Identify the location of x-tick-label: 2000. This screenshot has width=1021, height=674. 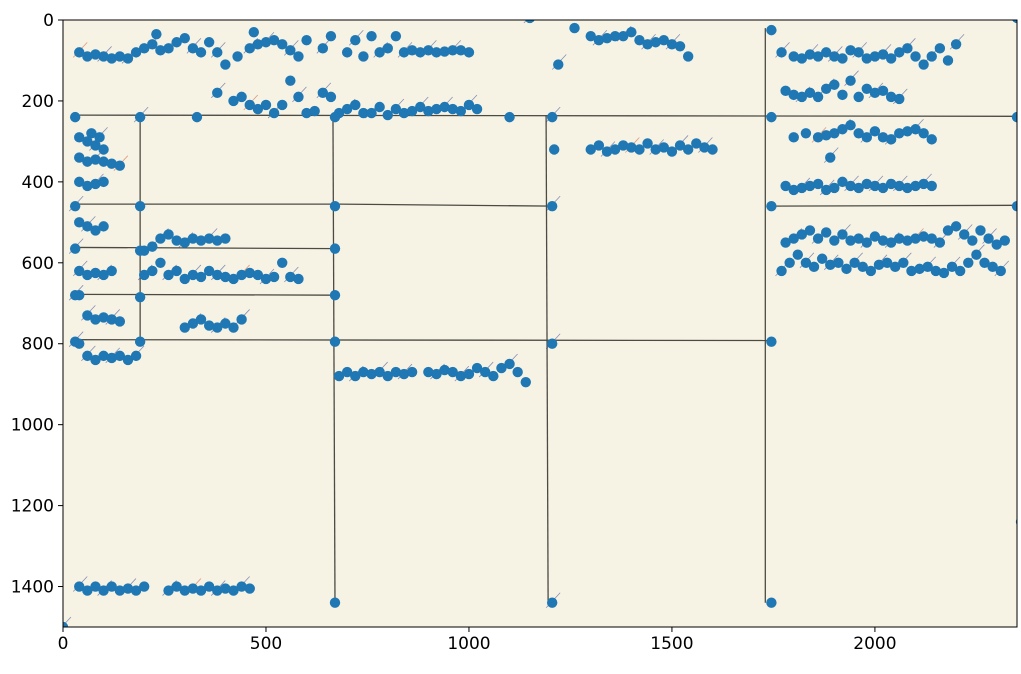
(874, 644).